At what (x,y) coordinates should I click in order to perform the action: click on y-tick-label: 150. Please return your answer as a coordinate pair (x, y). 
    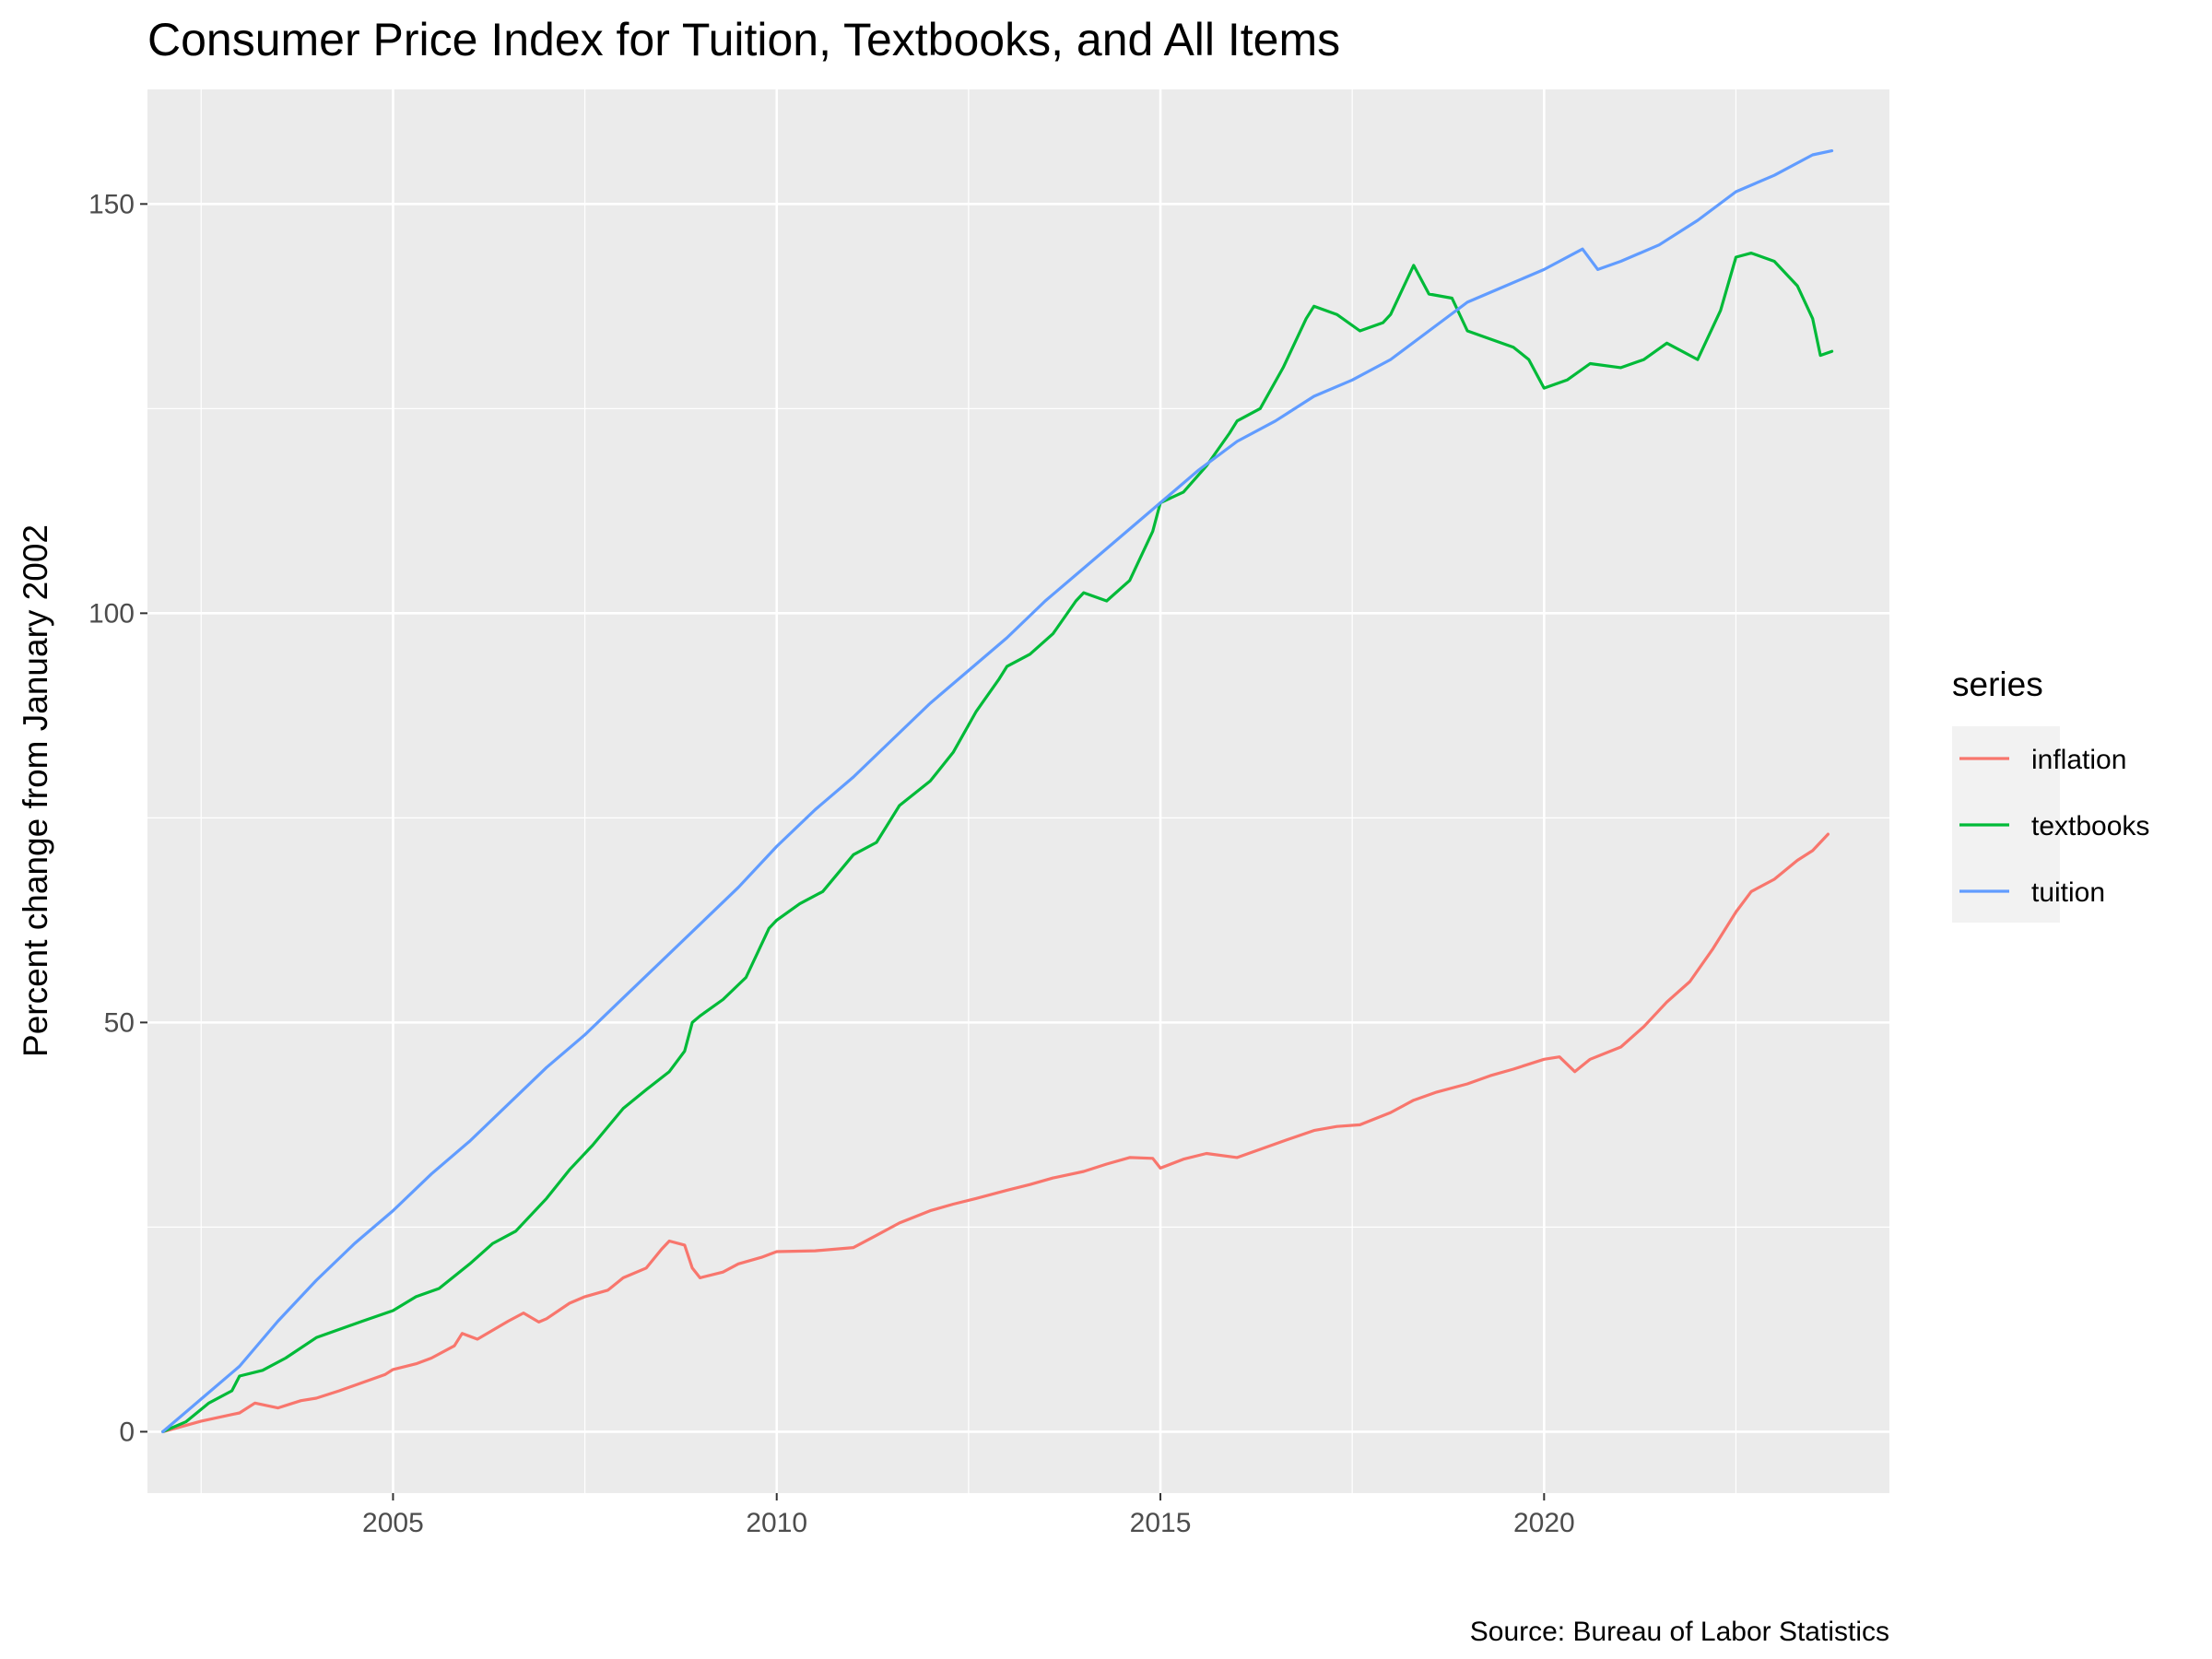
    Looking at the image, I should click on (111, 204).